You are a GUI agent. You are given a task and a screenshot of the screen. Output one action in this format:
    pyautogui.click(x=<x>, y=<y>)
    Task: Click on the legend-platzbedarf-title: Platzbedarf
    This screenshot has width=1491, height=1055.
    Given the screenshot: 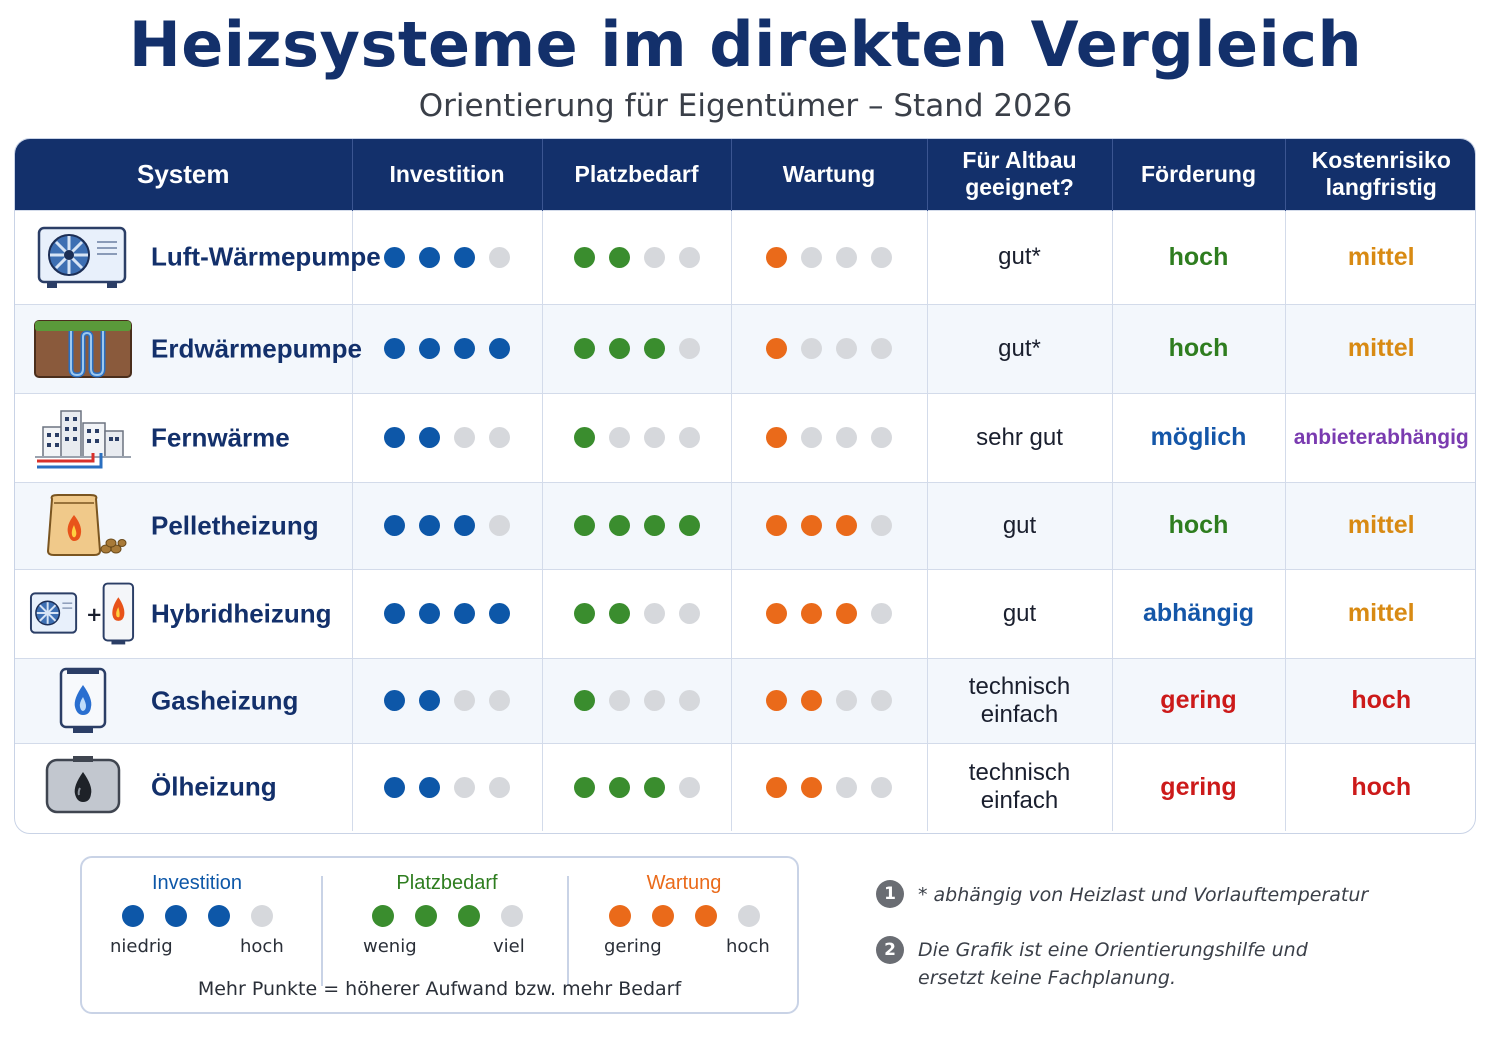 What is the action you would take?
    pyautogui.click(x=447, y=883)
    